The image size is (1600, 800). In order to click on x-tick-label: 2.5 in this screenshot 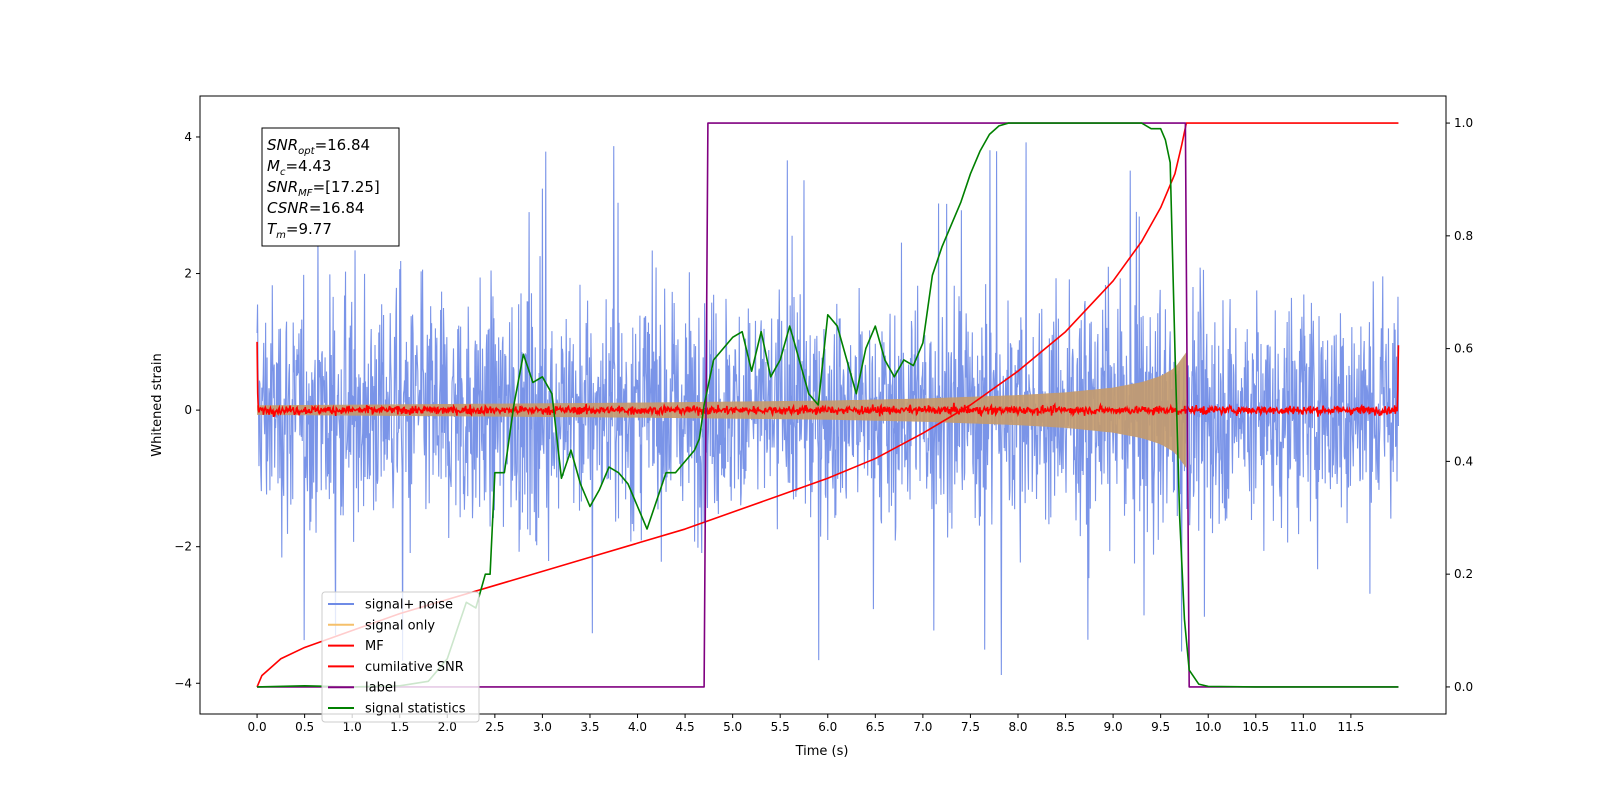, I will do `click(494, 727)`.